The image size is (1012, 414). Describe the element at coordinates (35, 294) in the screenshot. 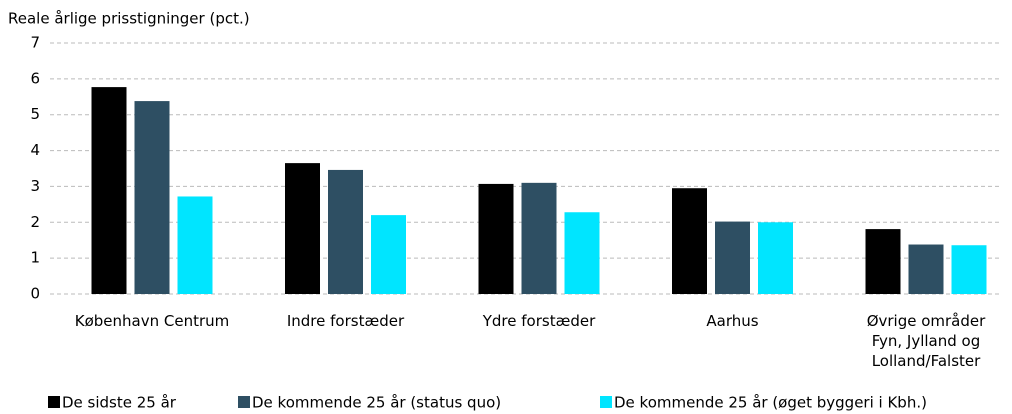

I see `y-tick-label: 0` at that location.